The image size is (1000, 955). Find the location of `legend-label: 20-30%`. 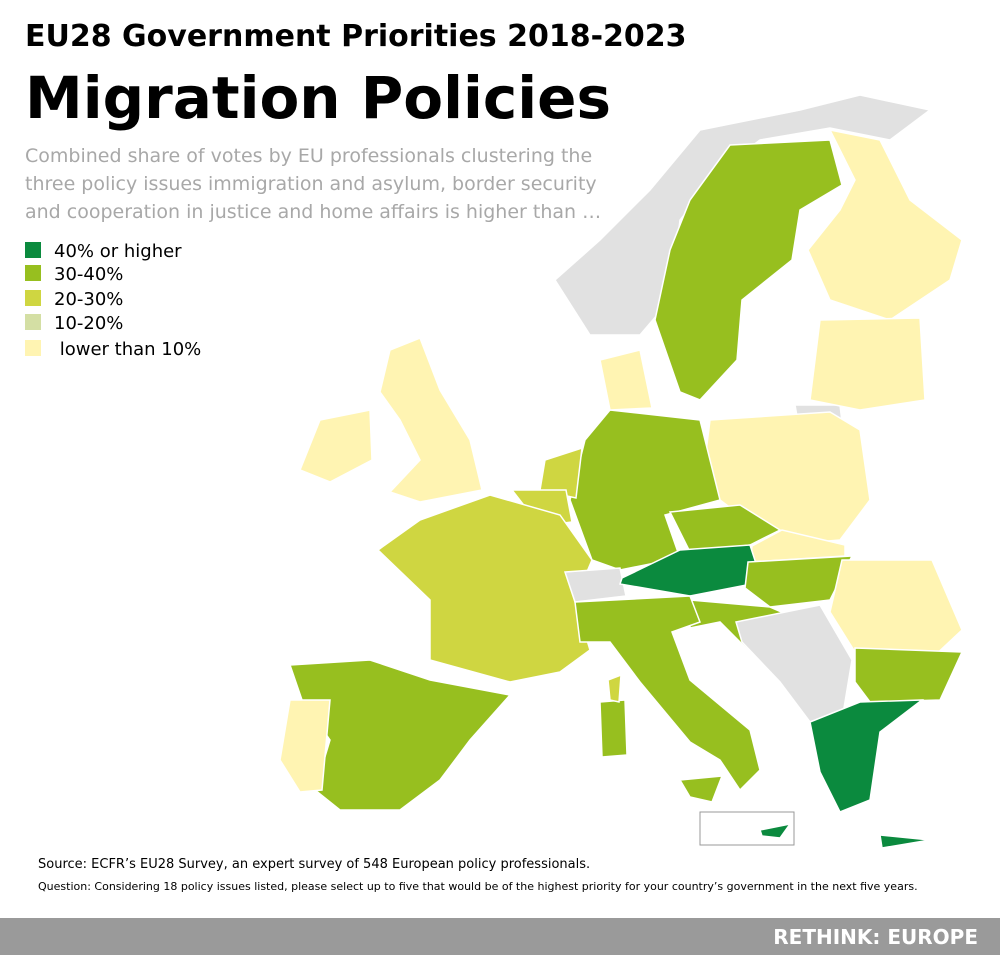

legend-label: 20-30% is located at coordinates (88, 299).